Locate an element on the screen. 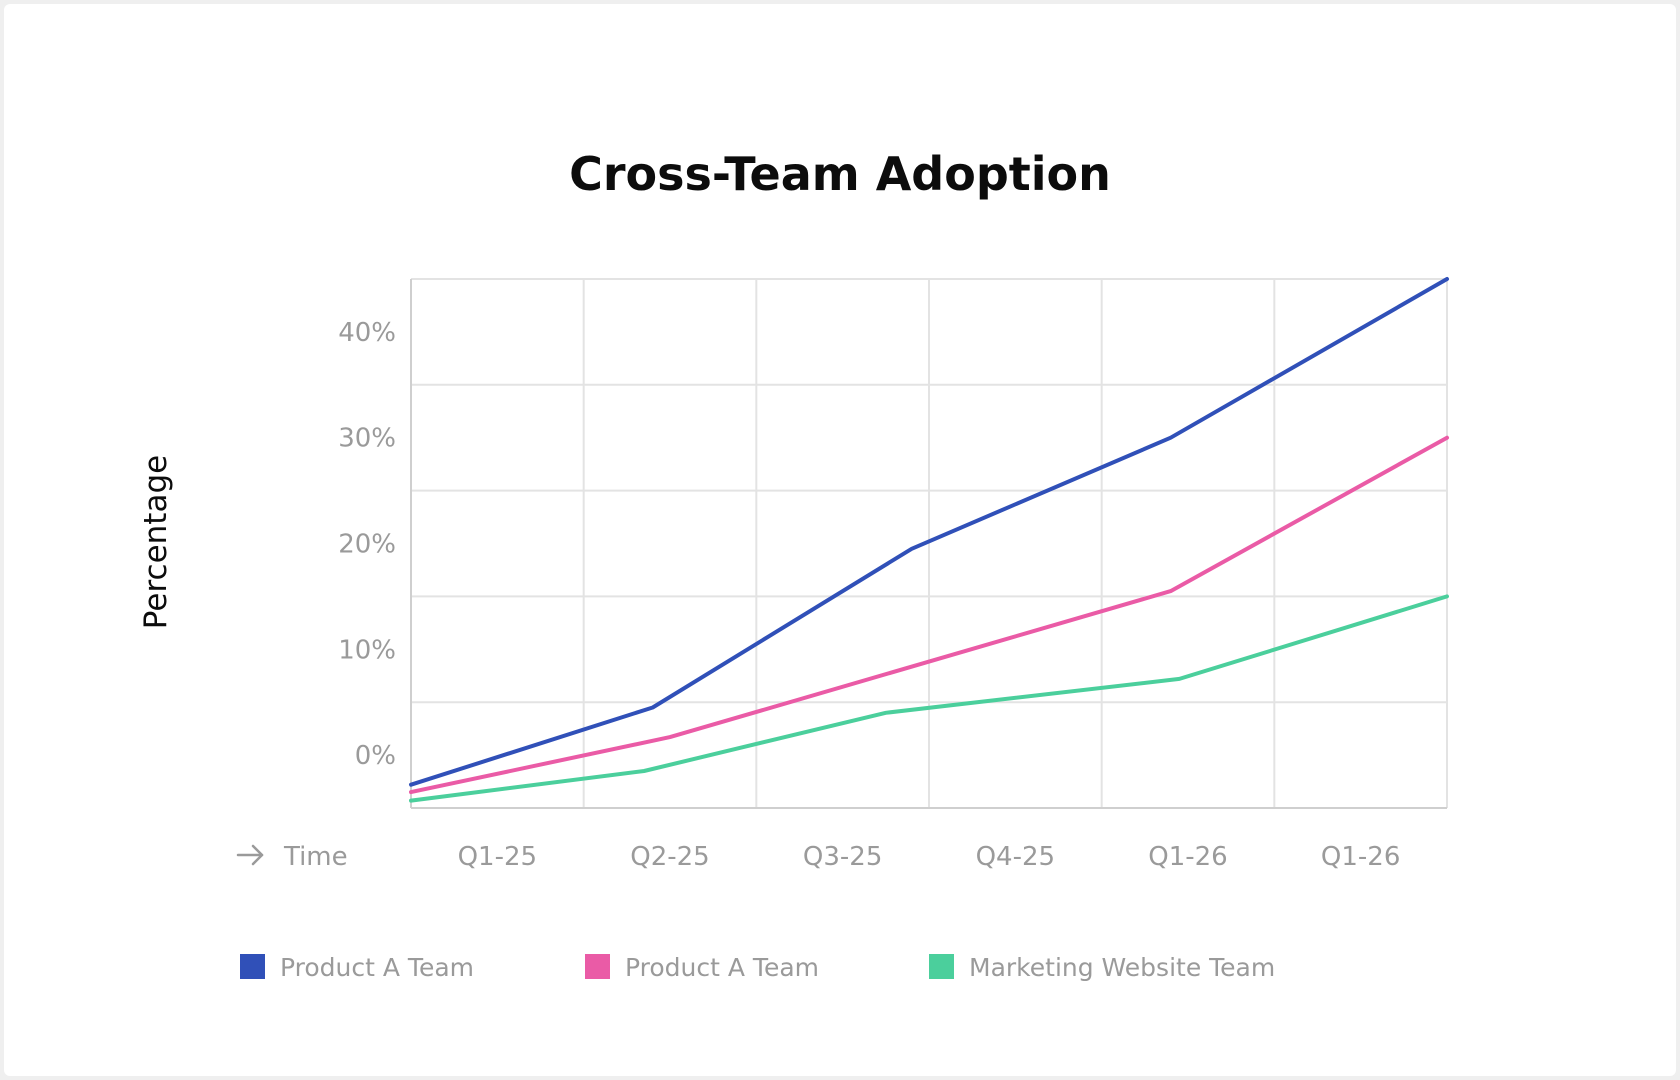 The image size is (1680, 1080). x-axis-label: Time is located at coordinates (315, 857).